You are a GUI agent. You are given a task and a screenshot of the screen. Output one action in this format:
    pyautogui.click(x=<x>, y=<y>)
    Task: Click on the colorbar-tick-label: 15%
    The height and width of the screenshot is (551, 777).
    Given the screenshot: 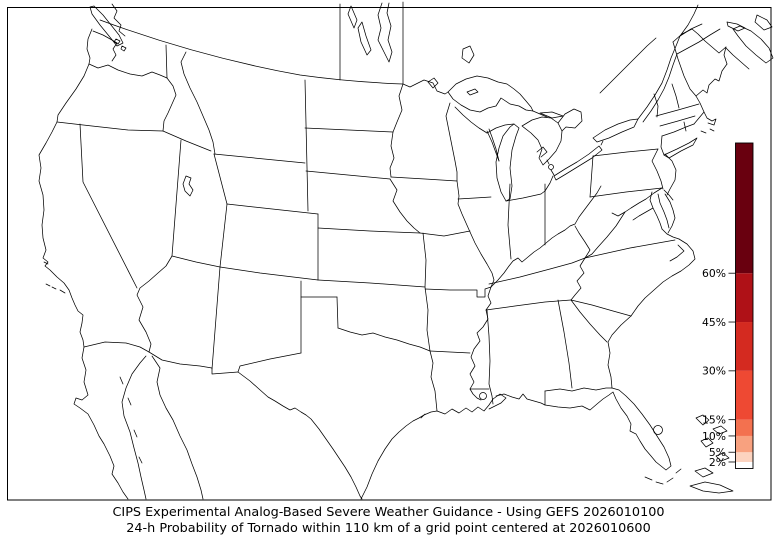 What is the action you would take?
    pyautogui.click(x=714, y=419)
    